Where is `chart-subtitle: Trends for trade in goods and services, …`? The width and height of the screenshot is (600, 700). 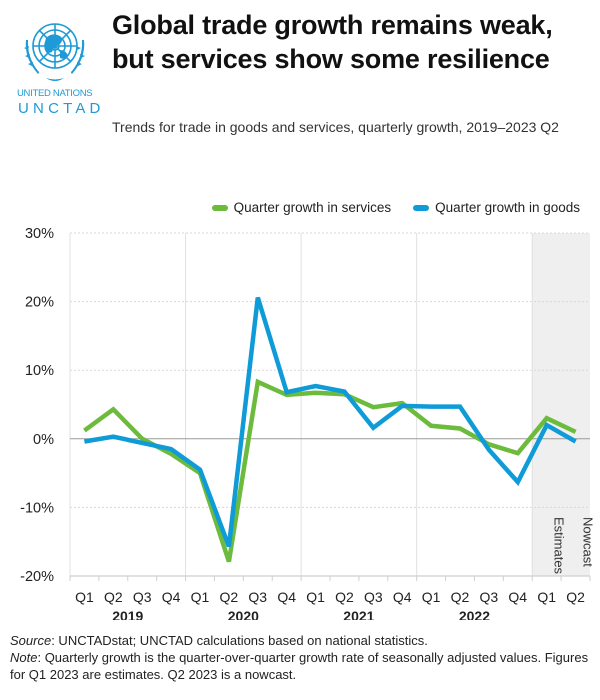 chart-subtitle: Trends for trade in goods and services, … is located at coordinates (335, 127).